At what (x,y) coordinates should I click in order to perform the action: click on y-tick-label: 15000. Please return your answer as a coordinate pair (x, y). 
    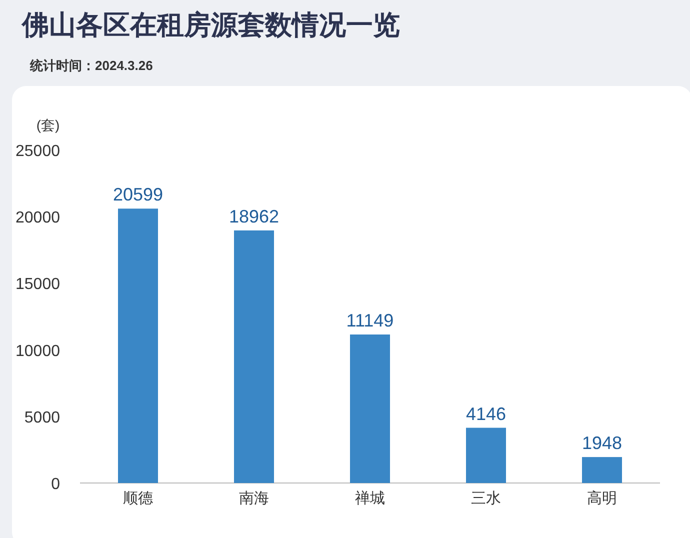
    Looking at the image, I should click on (38, 285).